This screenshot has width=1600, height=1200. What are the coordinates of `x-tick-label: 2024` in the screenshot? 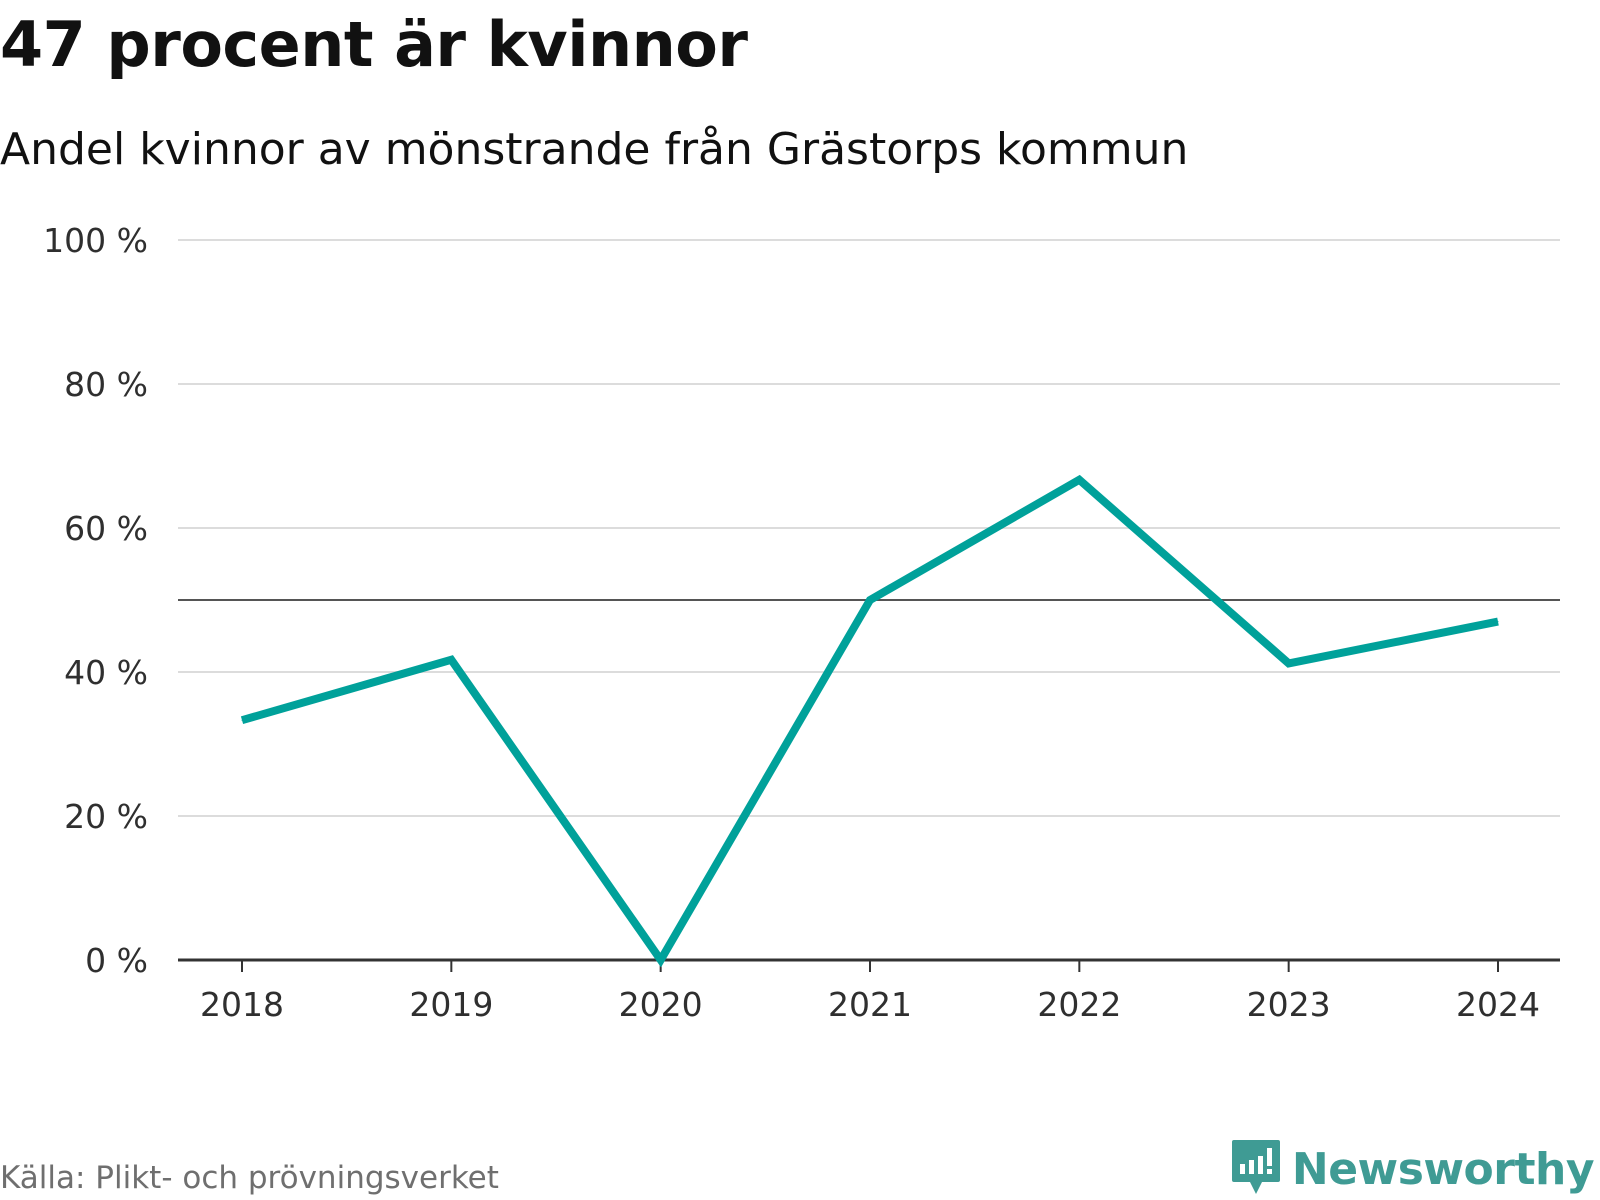 It's located at (1498, 1004).